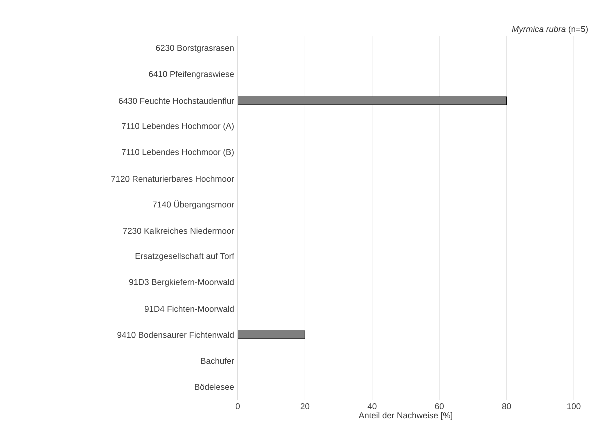 The width and height of the screenshot is (594, 435). What do you see at coordinates (217, 361) in the screenshot?
I see `y-tick-label: Bachufer` at bounding box center [217, 361].